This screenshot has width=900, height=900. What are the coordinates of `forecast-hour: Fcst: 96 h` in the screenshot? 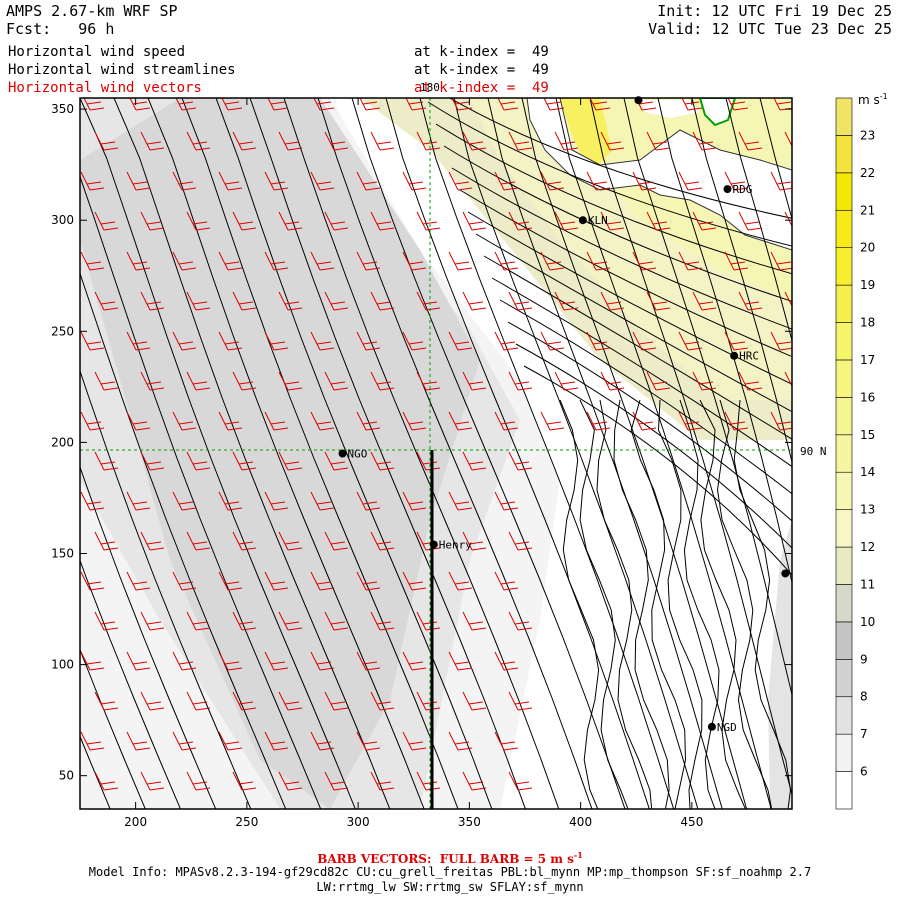 It's located at (60, 29).